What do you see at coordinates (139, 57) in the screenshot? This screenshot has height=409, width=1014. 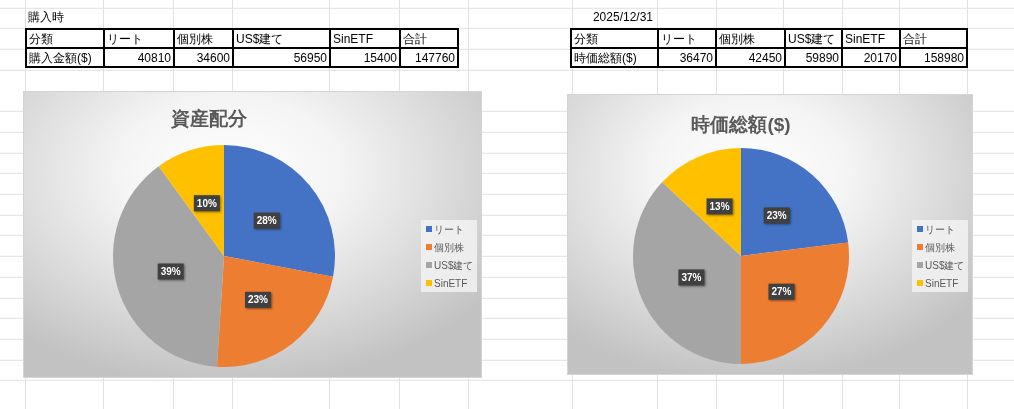 I see `table-value: 40810` at bounding box center [139, 57].